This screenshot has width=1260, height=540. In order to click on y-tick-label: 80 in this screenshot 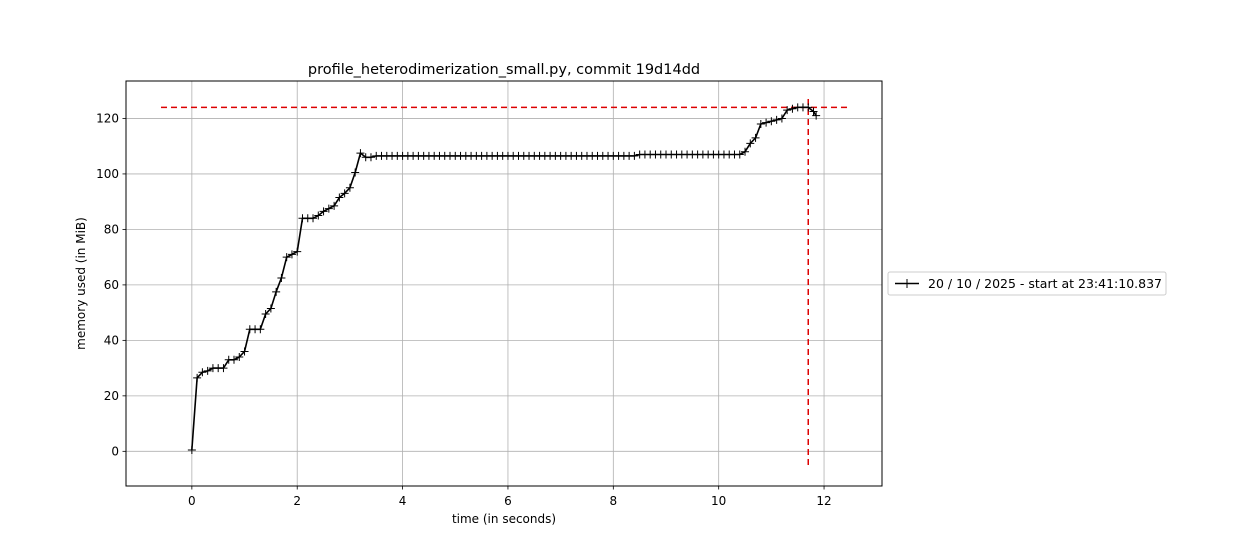, I will do `click(111, 229)`.